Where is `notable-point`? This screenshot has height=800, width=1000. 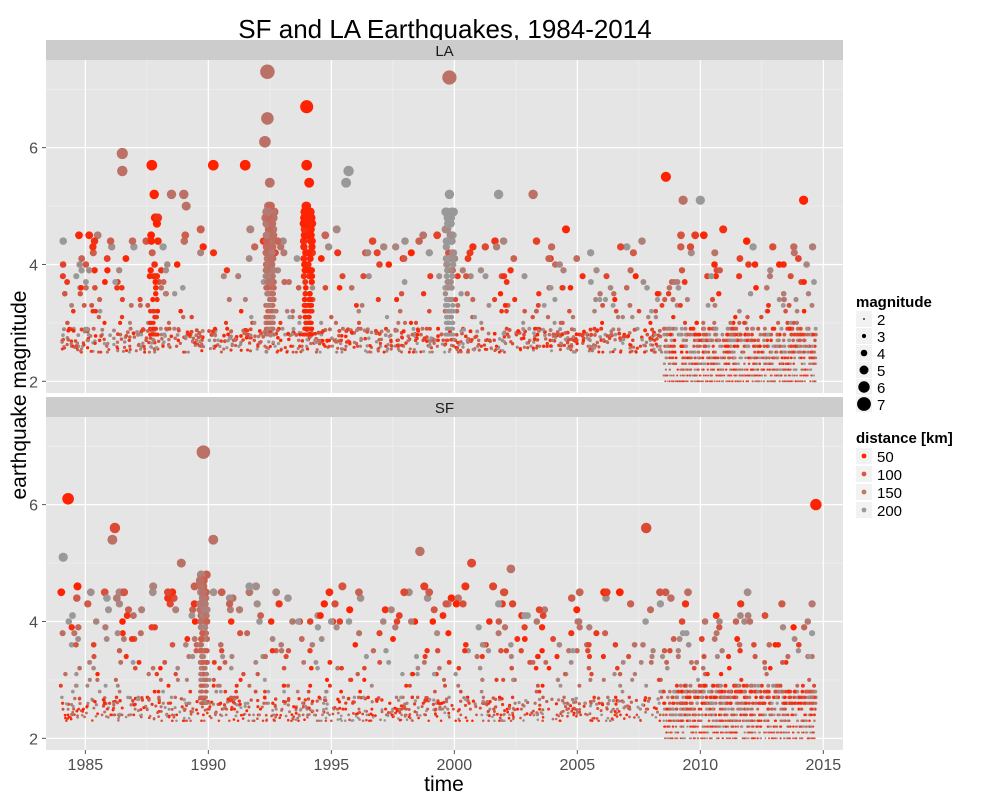
notable-point is located at coordinates (171, 194).